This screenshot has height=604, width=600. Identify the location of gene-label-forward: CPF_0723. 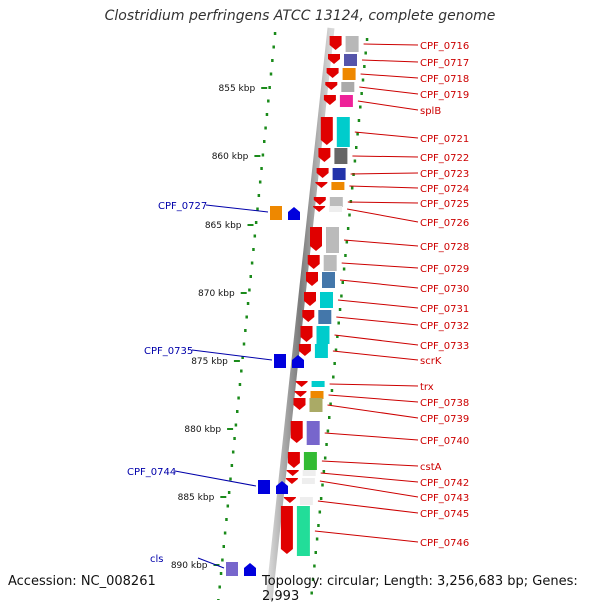
(444, 174).